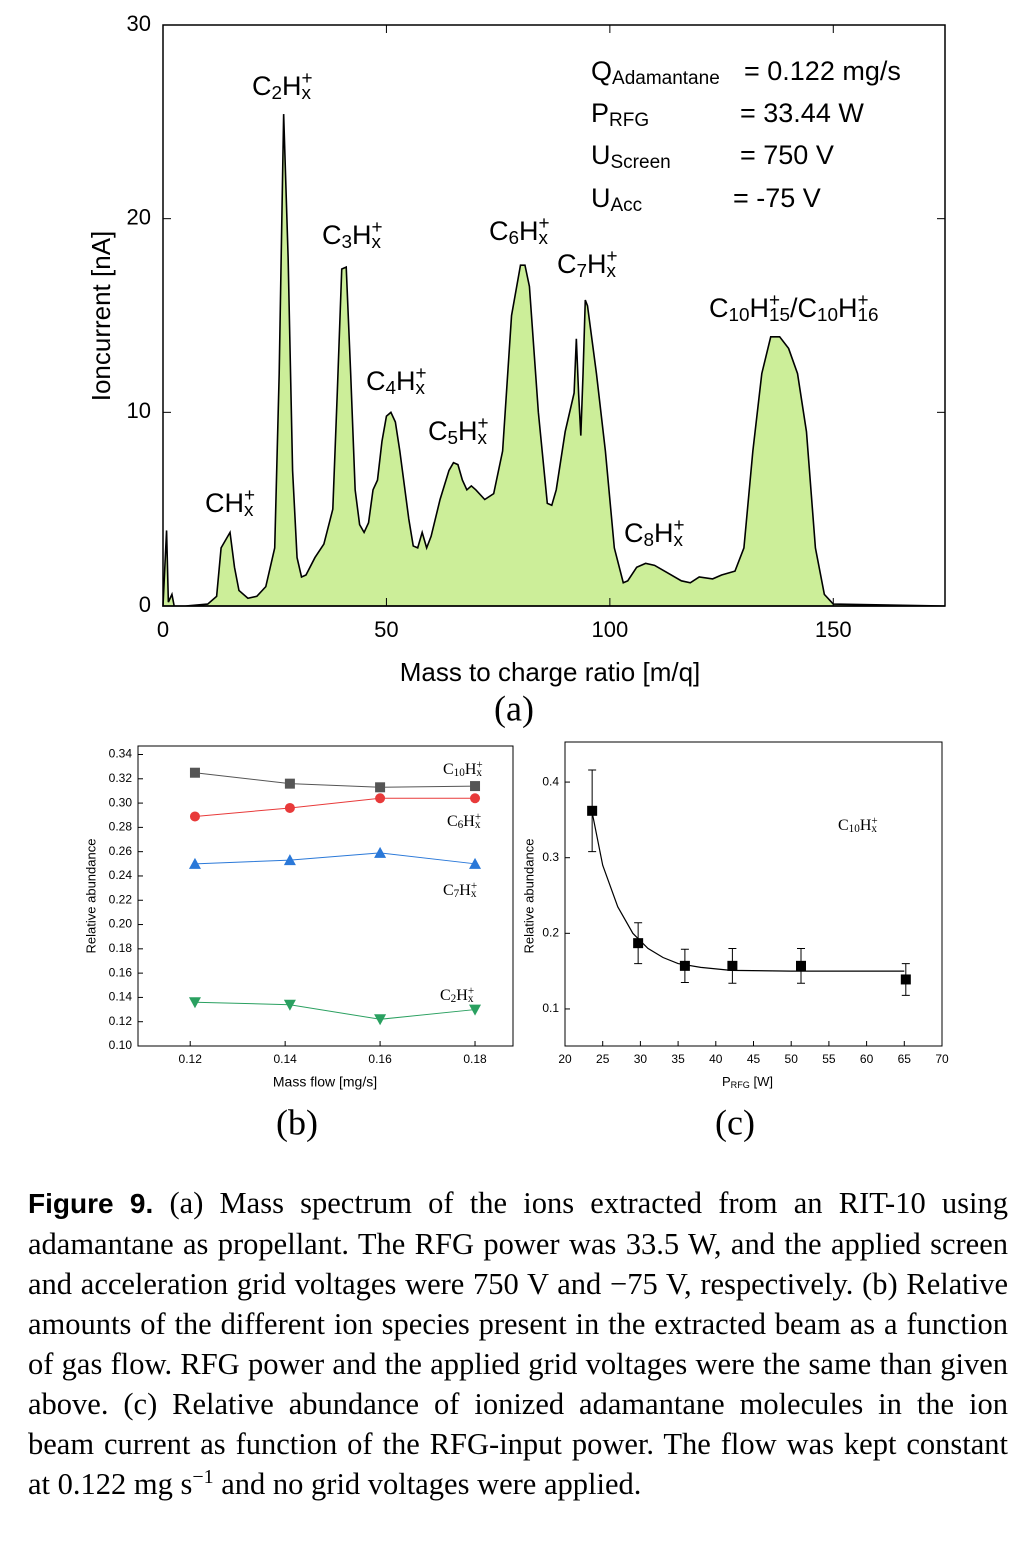  What do you see at coordinates (794, 308) in the screenshot?
I see `peak-label: C10H15+/C10H16+` at bounding box center [794, 308].